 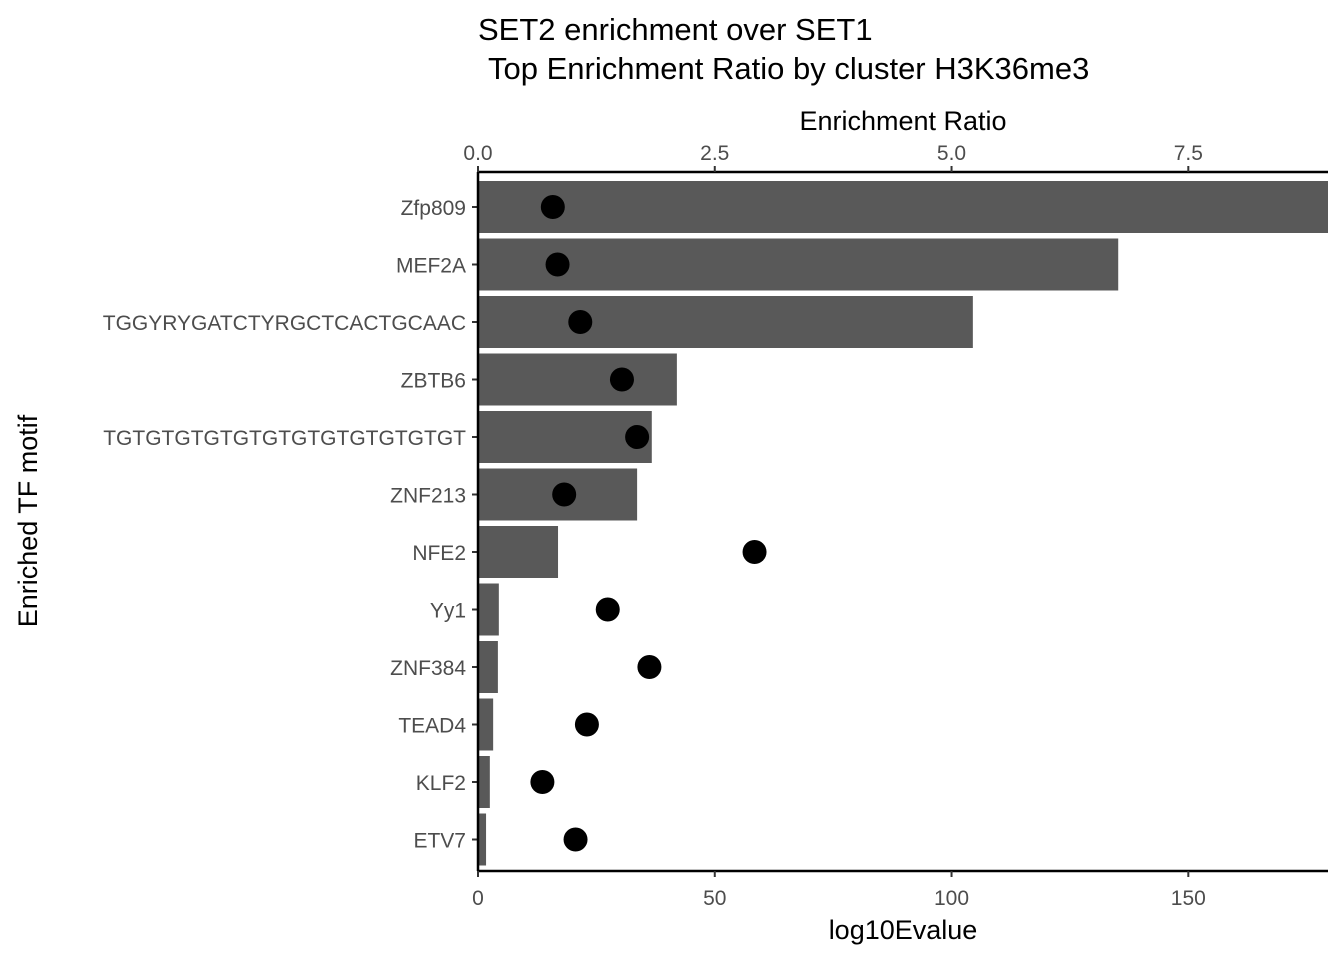 I want to click on y-tick-label: Yy1, so click(x=448, y=611).